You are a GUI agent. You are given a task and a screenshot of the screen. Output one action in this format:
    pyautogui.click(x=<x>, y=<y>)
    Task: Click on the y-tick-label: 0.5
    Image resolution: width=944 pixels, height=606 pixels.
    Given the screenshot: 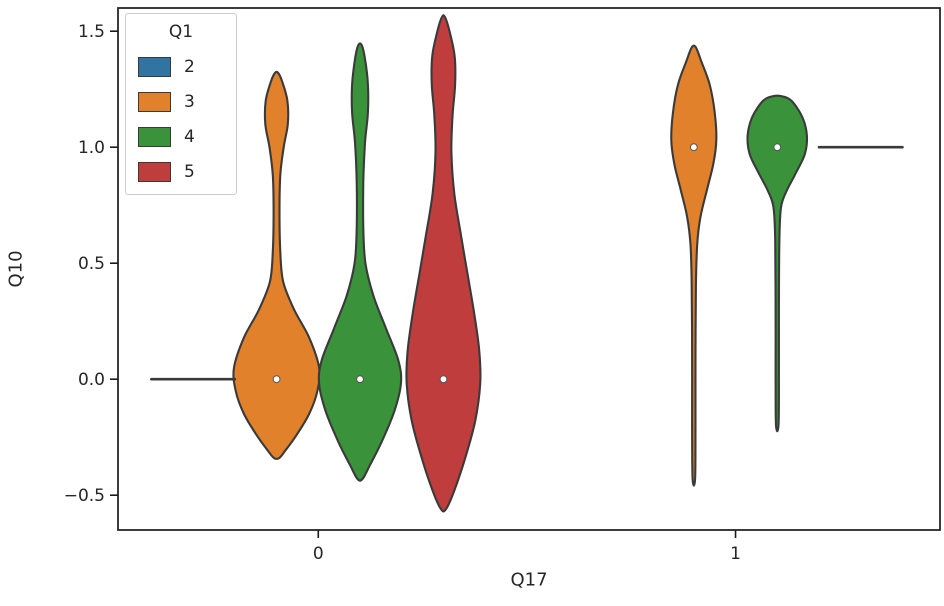 What is the action you would take?
    pyautogui.click(x=91, y=264)
    